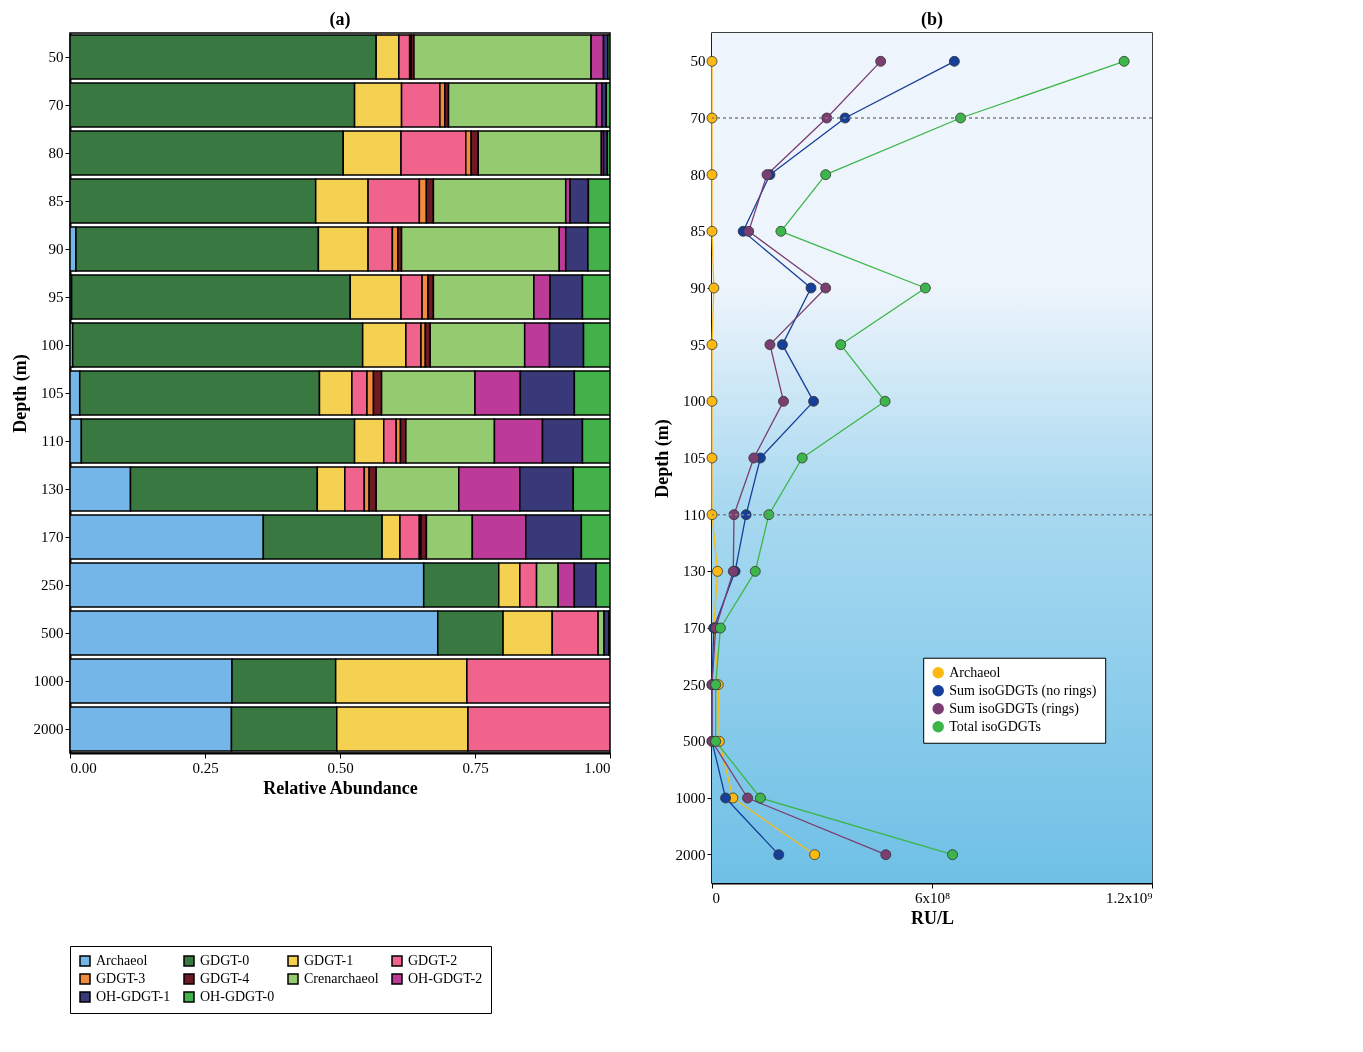  I want to click on legend-label: Sum isoGDGTs (rings), so click(1014, 708).